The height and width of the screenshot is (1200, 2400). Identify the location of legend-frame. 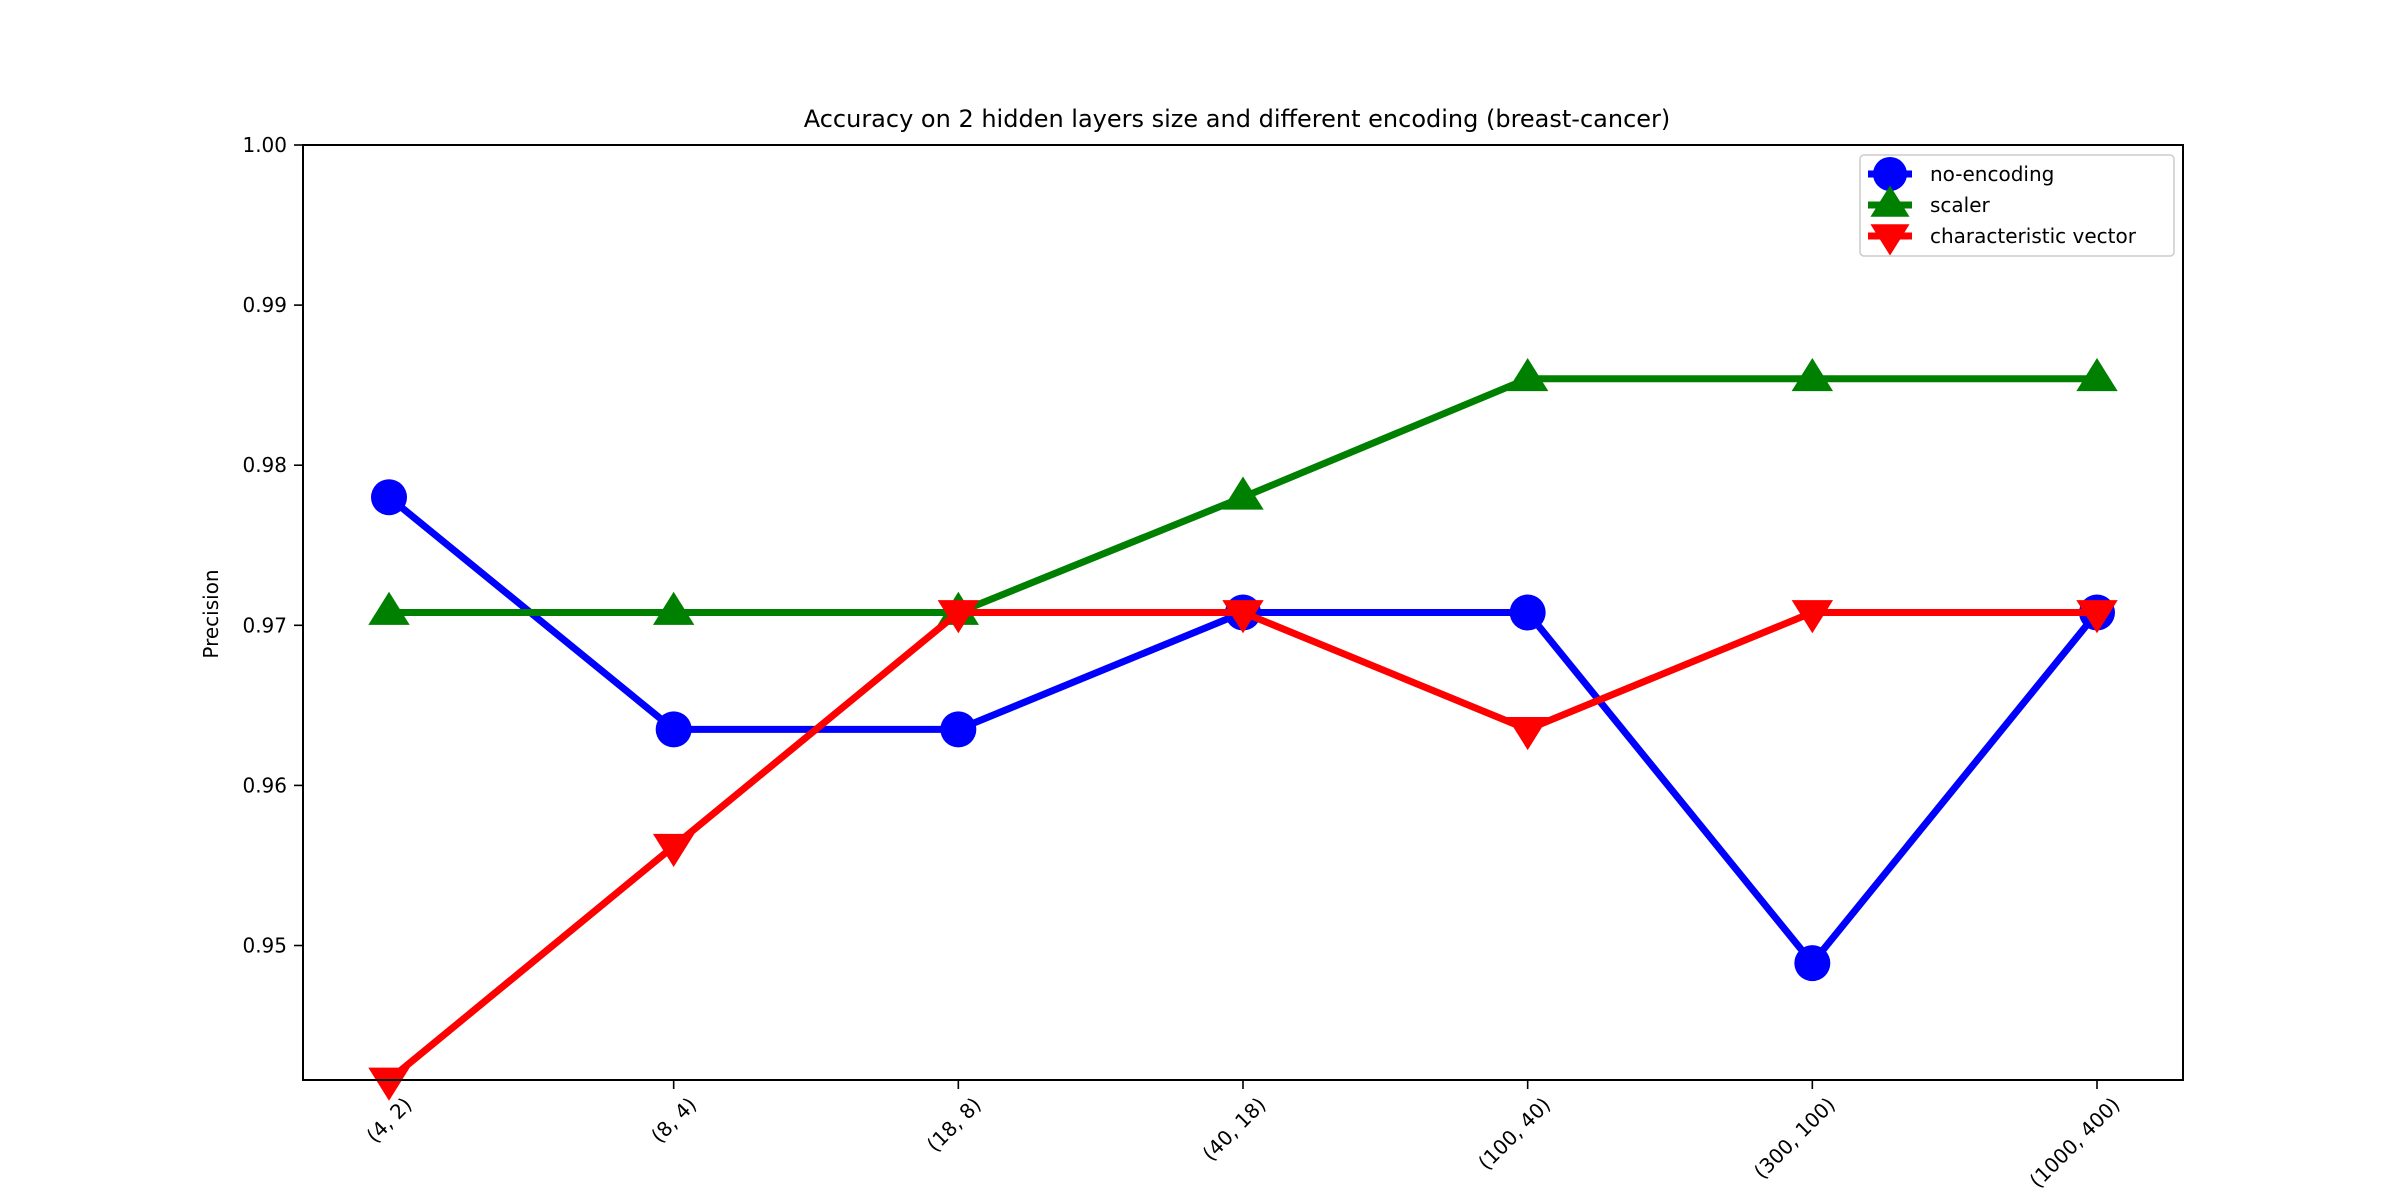
(2017, 205).